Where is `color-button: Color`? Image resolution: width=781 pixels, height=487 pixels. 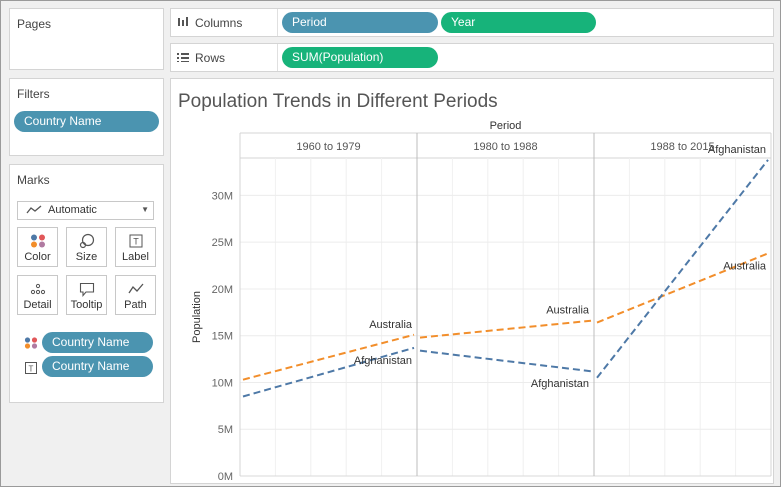
color-button: Color is located at coordinates (37, 247).